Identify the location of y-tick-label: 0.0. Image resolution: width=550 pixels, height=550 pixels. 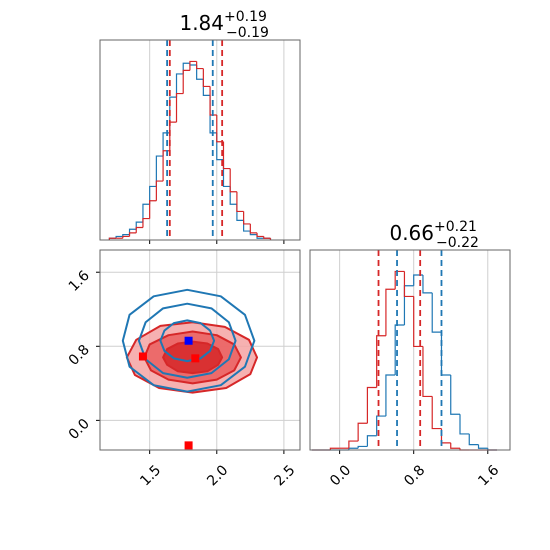
(79, 429).